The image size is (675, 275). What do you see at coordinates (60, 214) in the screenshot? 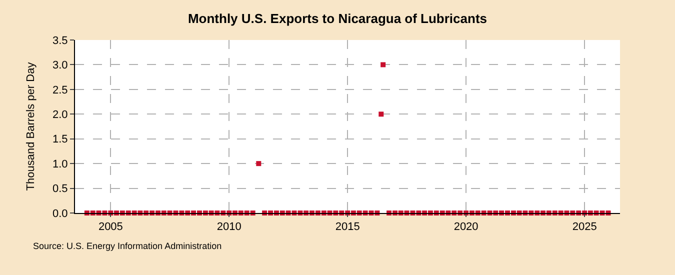
I see `y-tick-label: 0.0` at bounding box center [60, 214].